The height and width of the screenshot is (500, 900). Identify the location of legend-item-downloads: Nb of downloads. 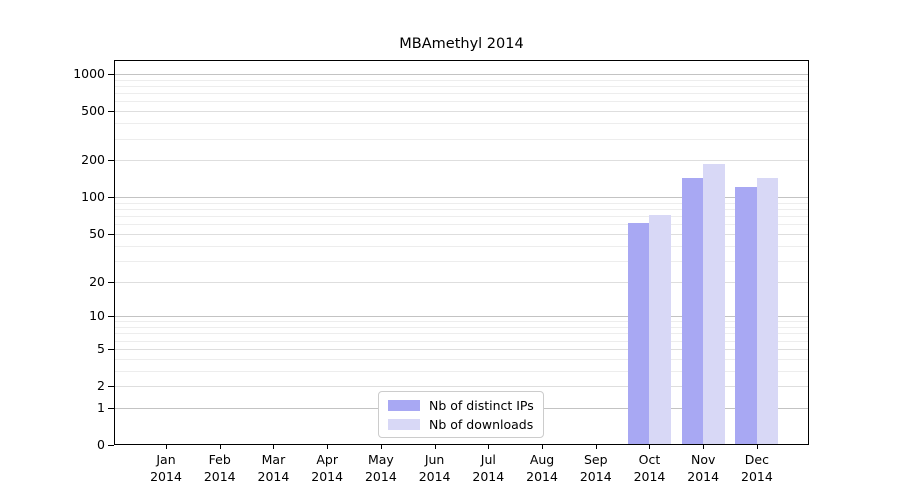
(461, 424).